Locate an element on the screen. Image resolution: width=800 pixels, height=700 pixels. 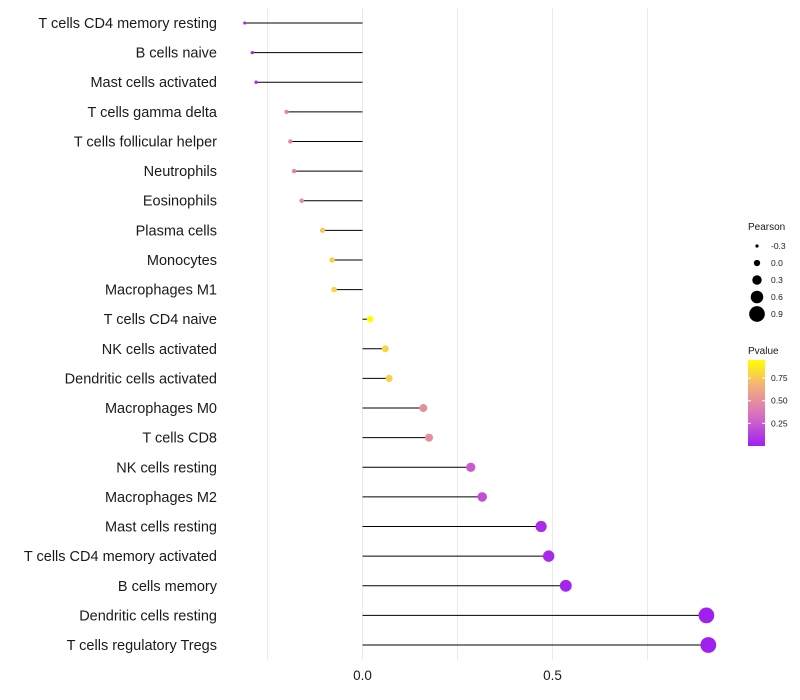
pvalue-legend: Pvalue 0.75 0.50 0.25 is located at coordinates (768, 396).